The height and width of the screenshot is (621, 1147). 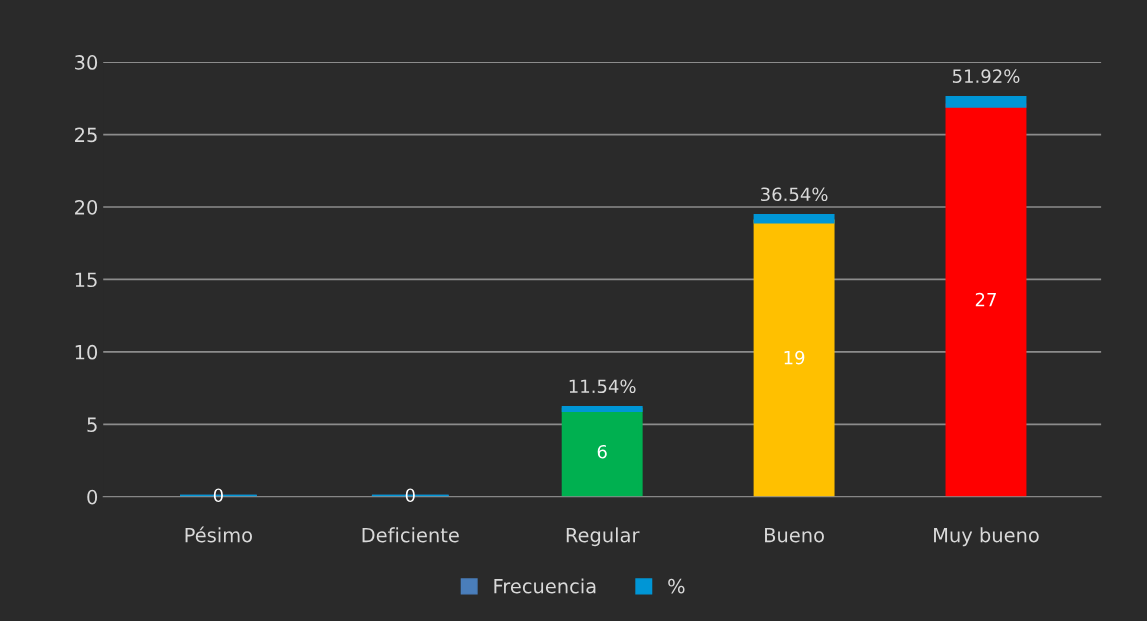 I want to click on y-tick-label: 30, so click(x=86, y=62).